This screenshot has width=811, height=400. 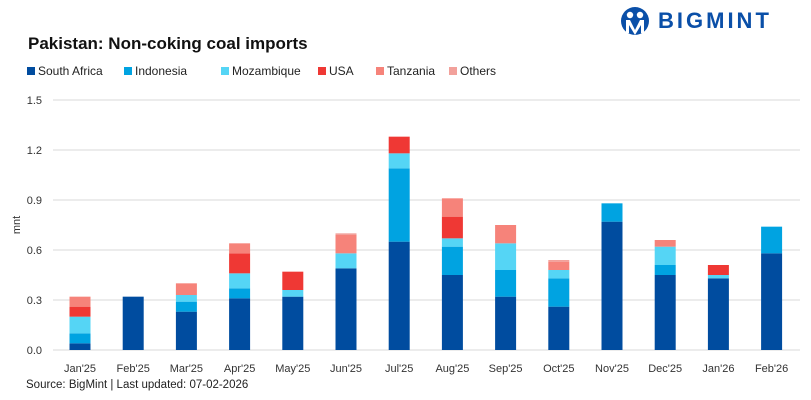 I want to click on y-tick-label: 1.5, so click(x=34, y=101).